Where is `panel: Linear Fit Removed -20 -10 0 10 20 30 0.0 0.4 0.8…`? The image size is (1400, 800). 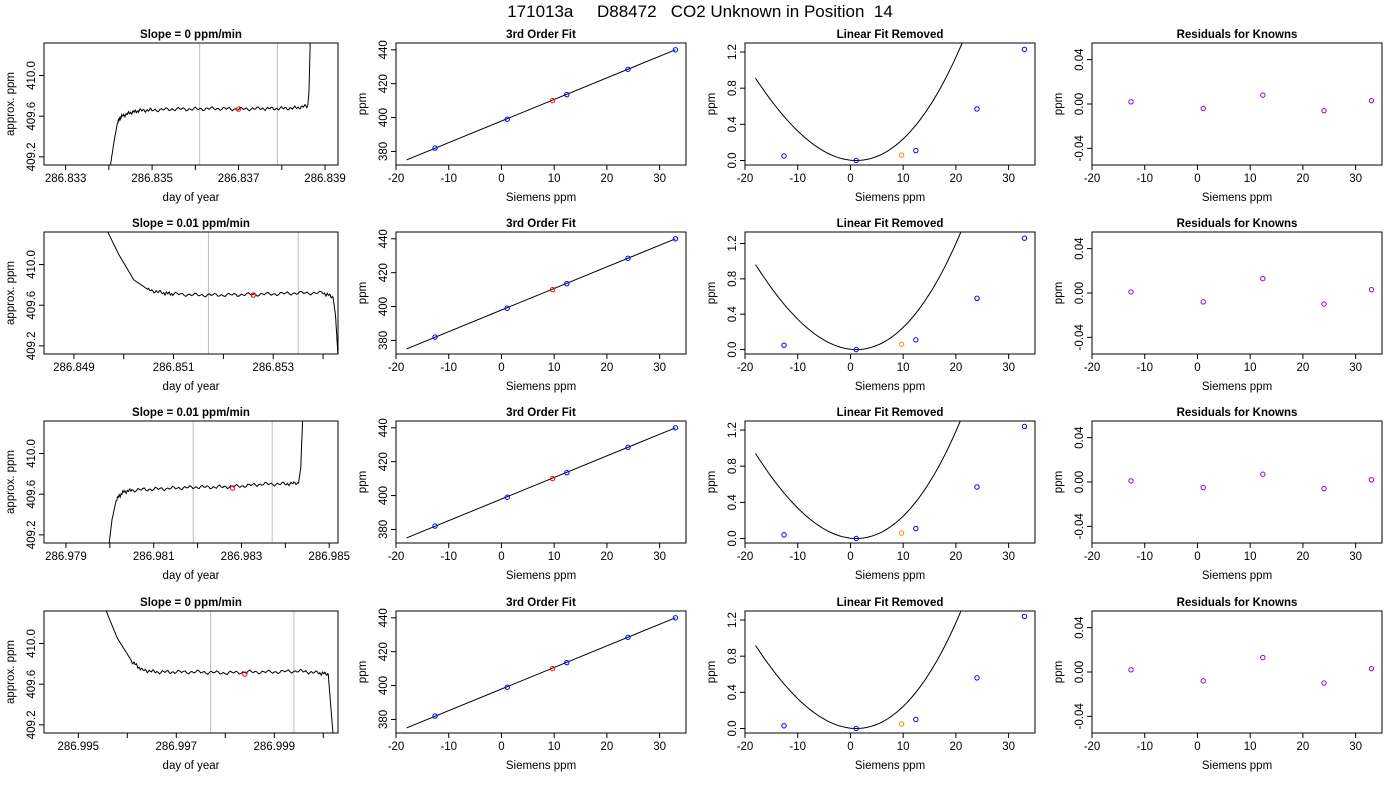 panel: Linear Fit Removed -20 -10 0 10 20 30 0.0 0.4 0.8… is located at coordinates (871, 494).